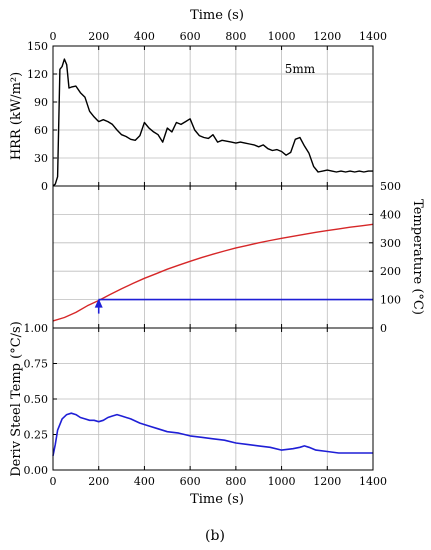  Describe the element at coordinates (36, 328) in the screenshot. I see `left-y-tick-label: 1.00` at that location.